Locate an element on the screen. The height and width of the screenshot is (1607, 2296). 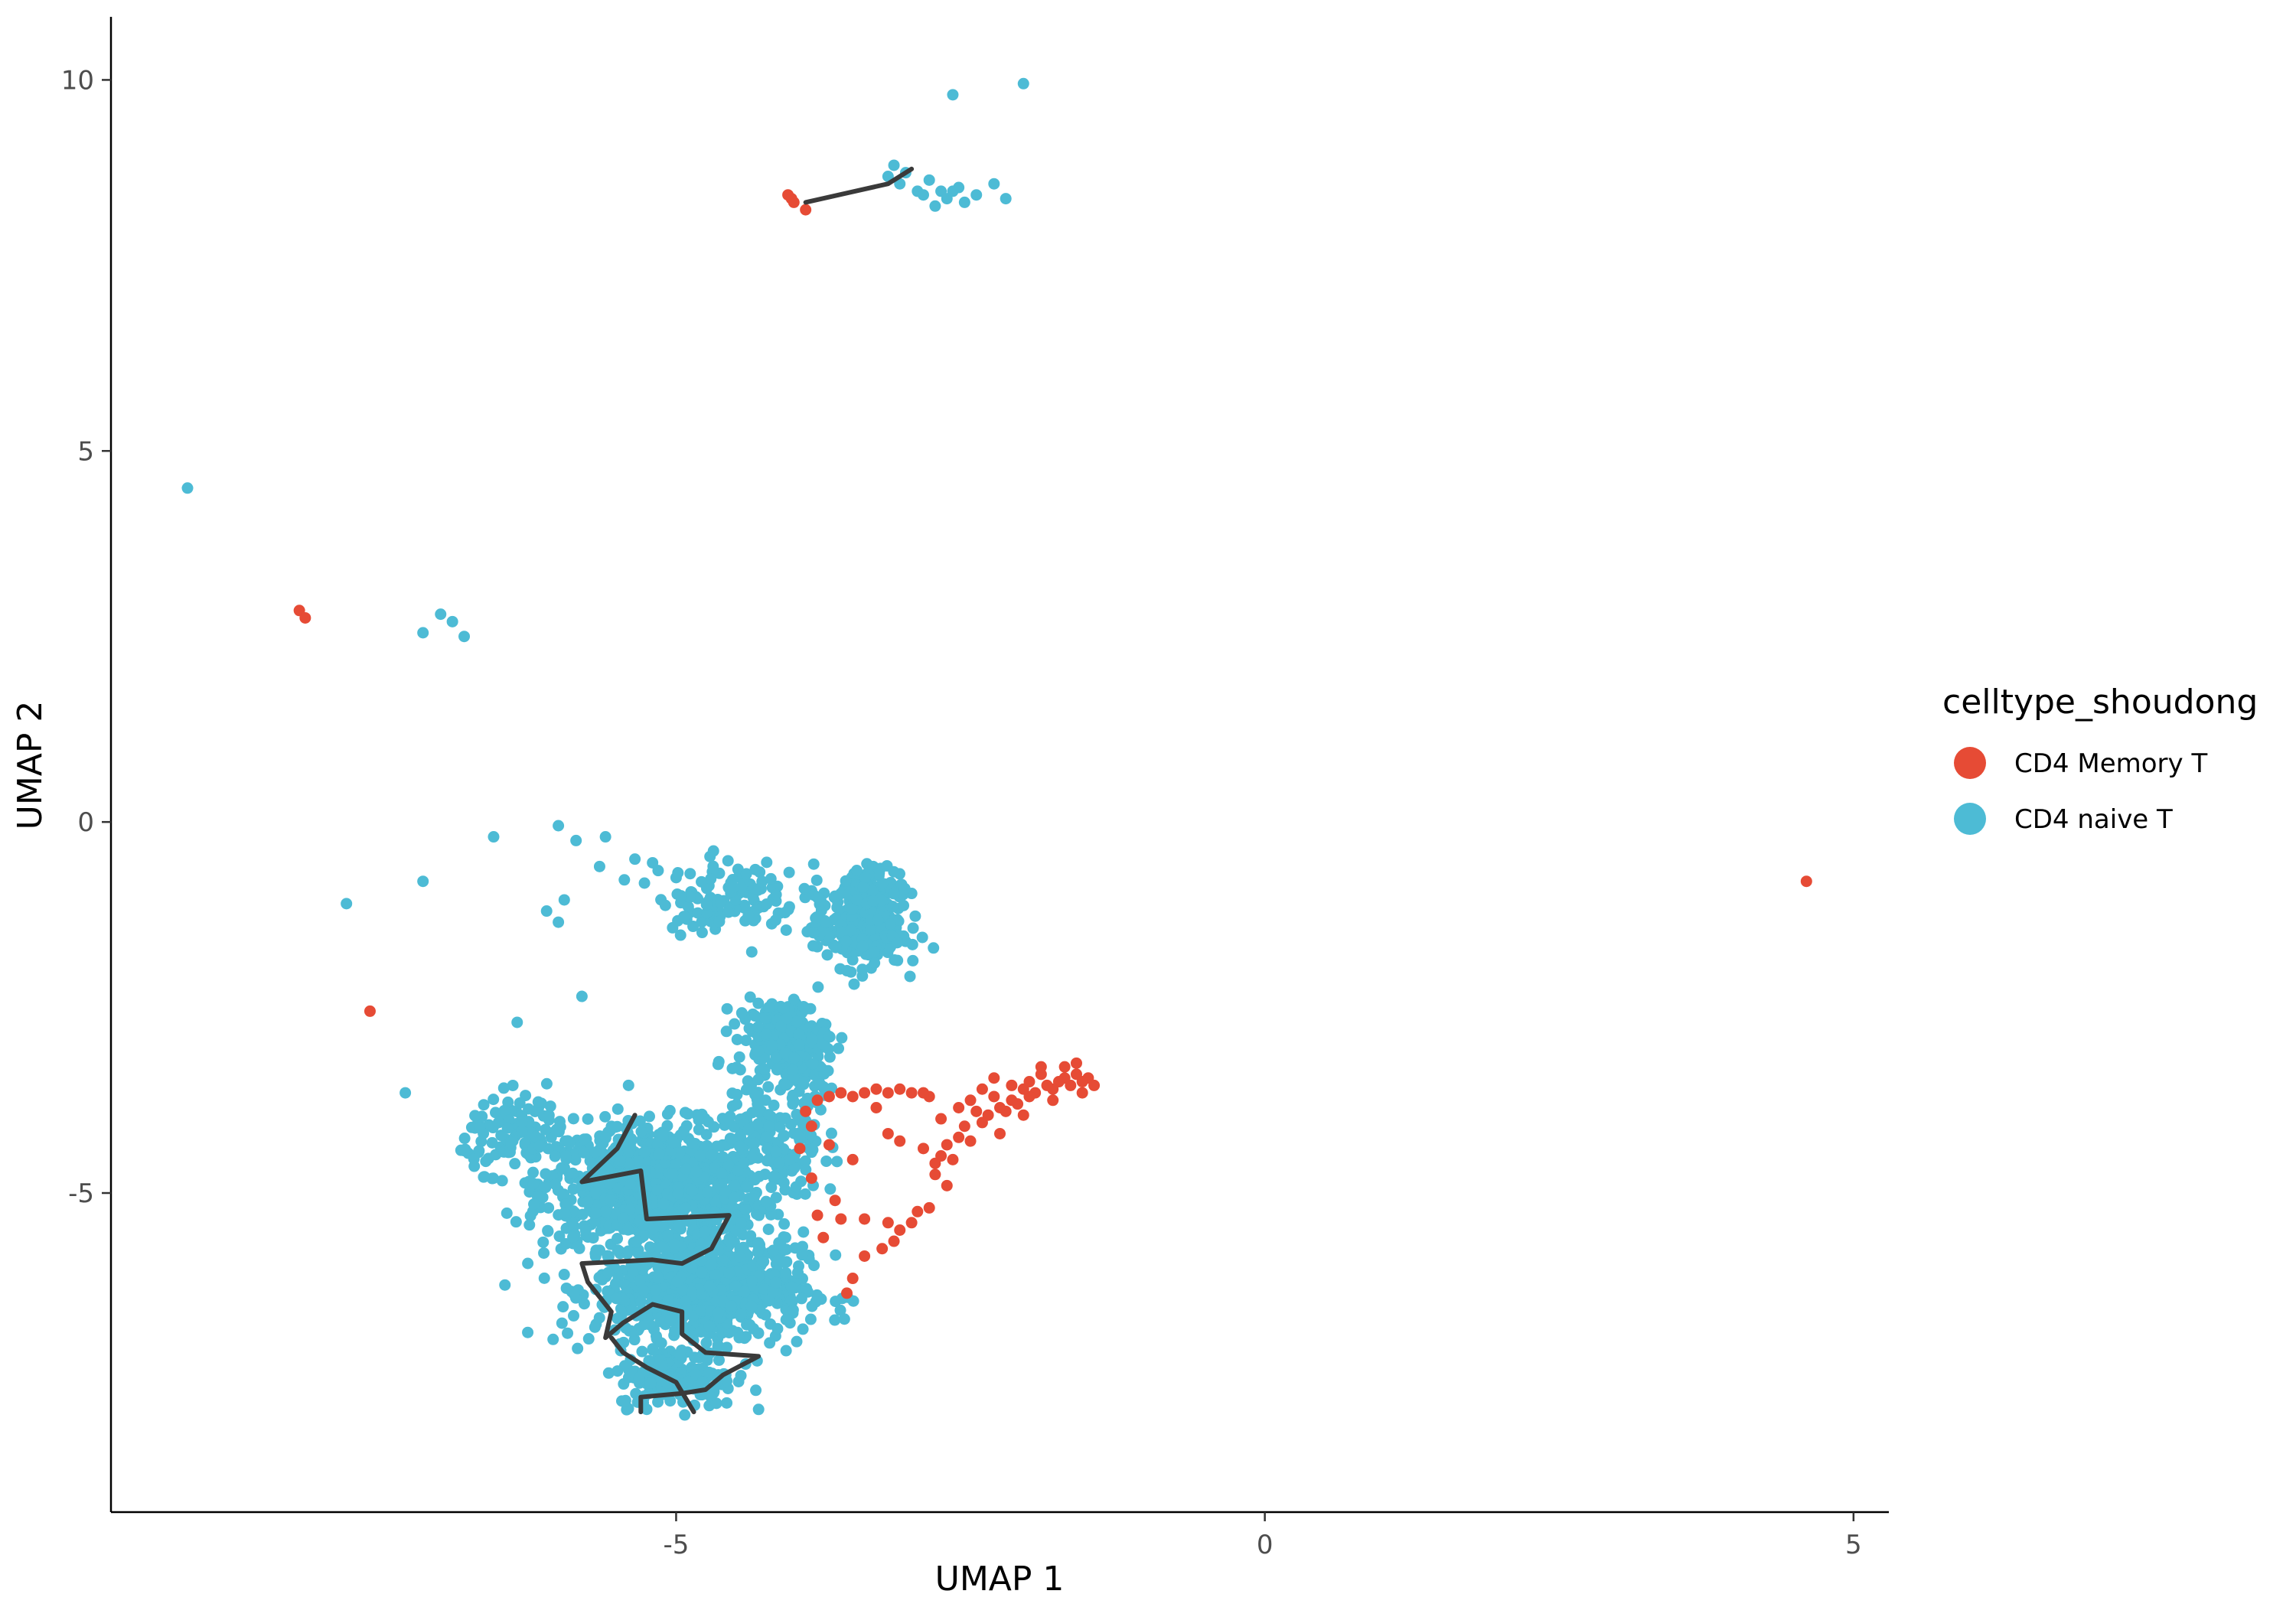
legend-item-naive: CD4 naive T is located at coordinates (2063, 819).